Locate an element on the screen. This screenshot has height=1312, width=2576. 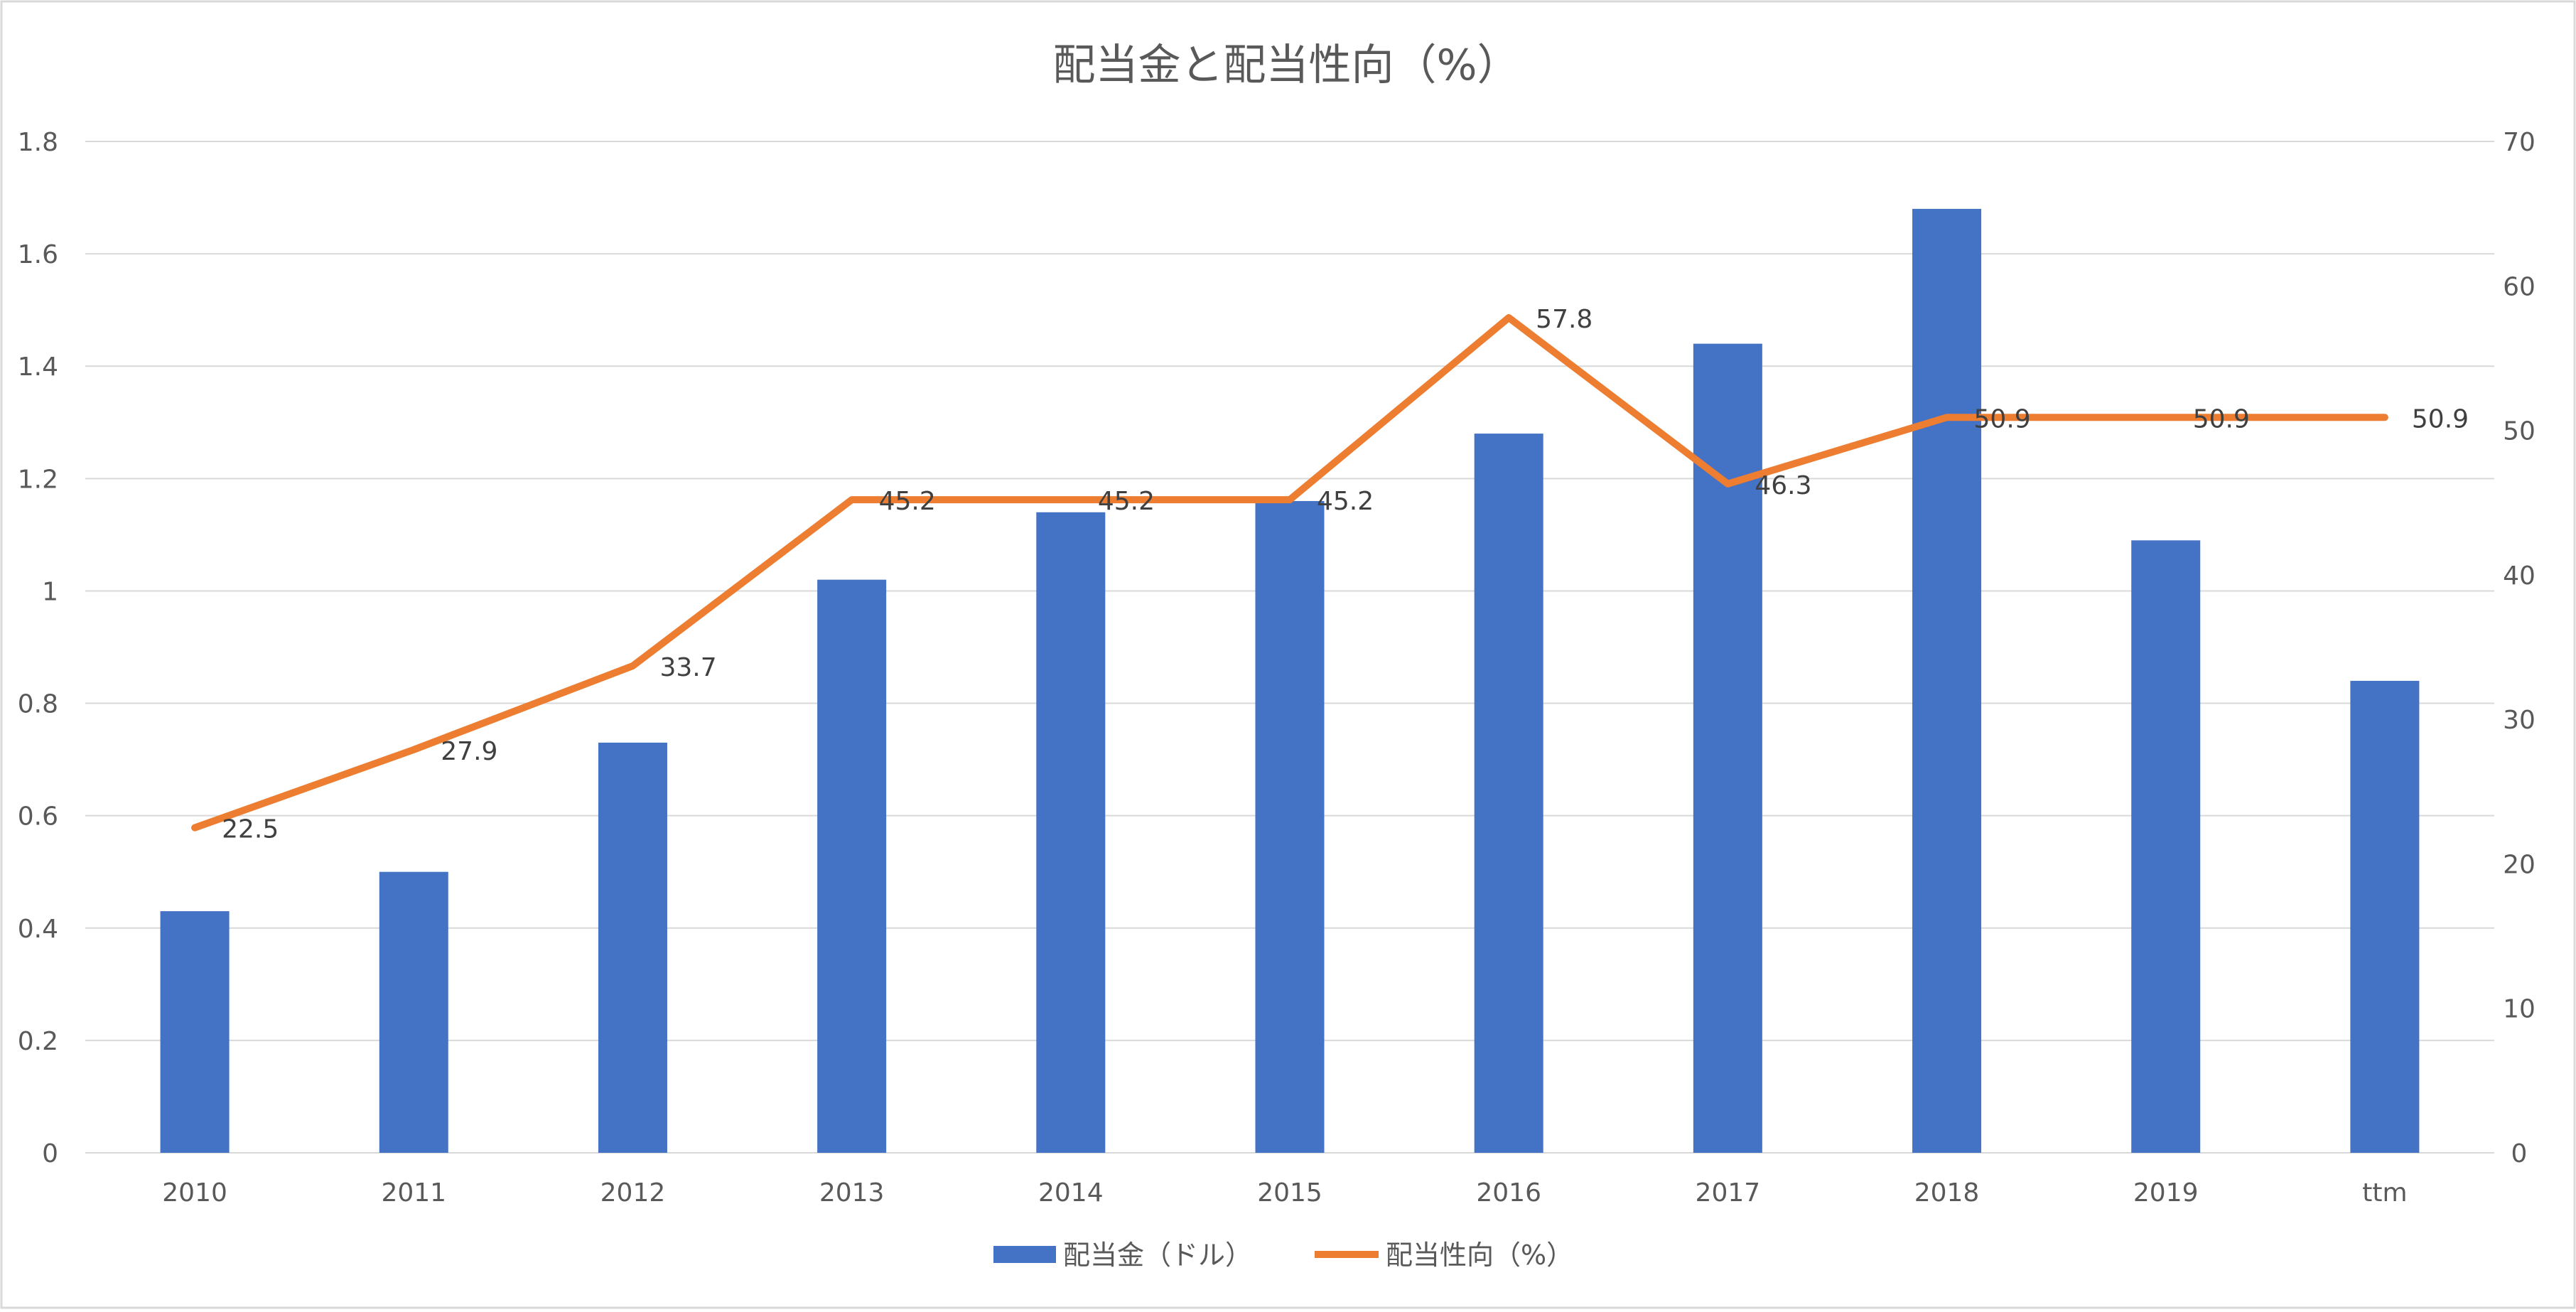
x-tick-label: 2012 is located at coordinates (633, 1193).